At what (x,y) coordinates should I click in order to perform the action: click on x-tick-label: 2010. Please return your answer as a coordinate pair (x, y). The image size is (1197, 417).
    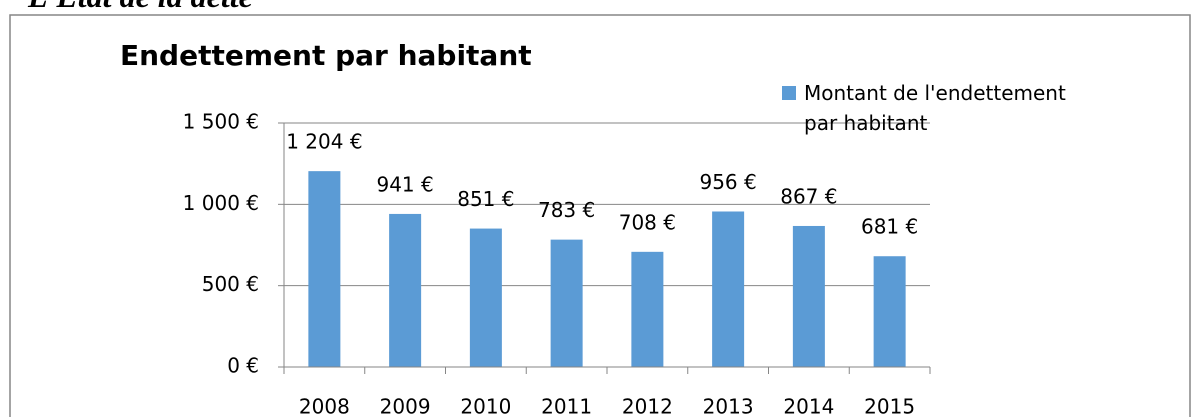
    Looking at the image, I should click on (485, 406).